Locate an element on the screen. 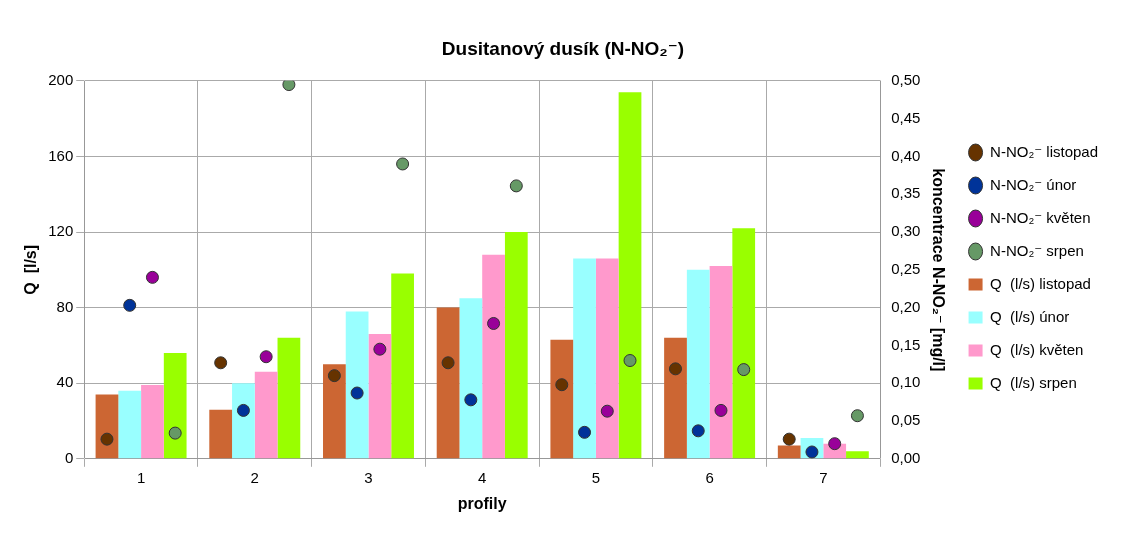 This screenshot has width=1138, height=539. x-tick-label: 7 is located at coordinates (823, 477).